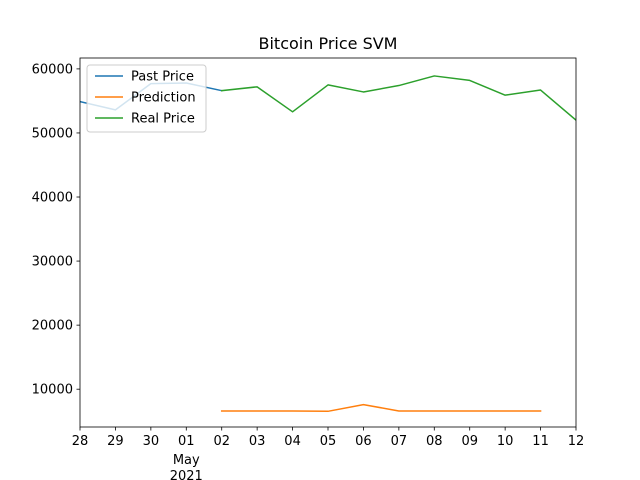 This screenshot has width=640, height=480. Describe the element at coordinates (469, 441) in the screenshot. I see `x-tick-label: 09` at that location.